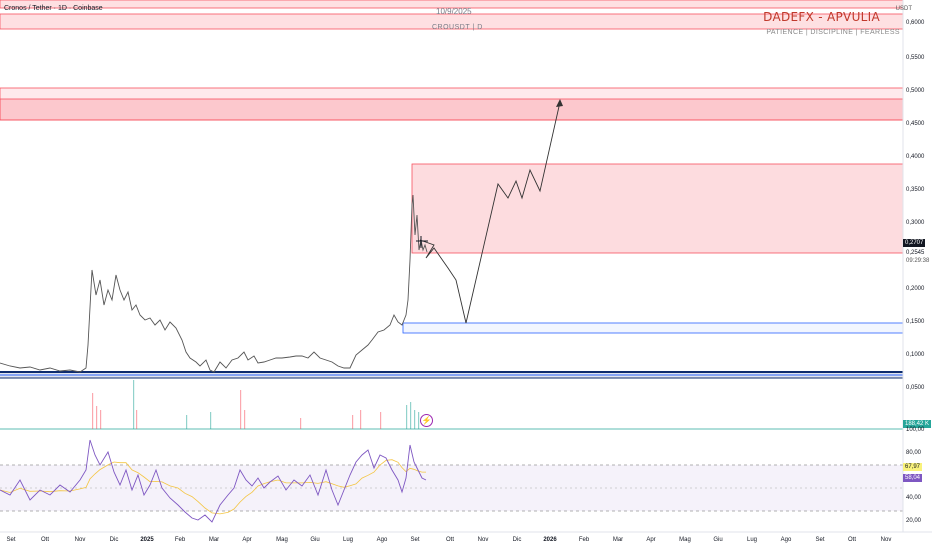  I want to click on price-axis-label: 0,2545, so click(915, 253).